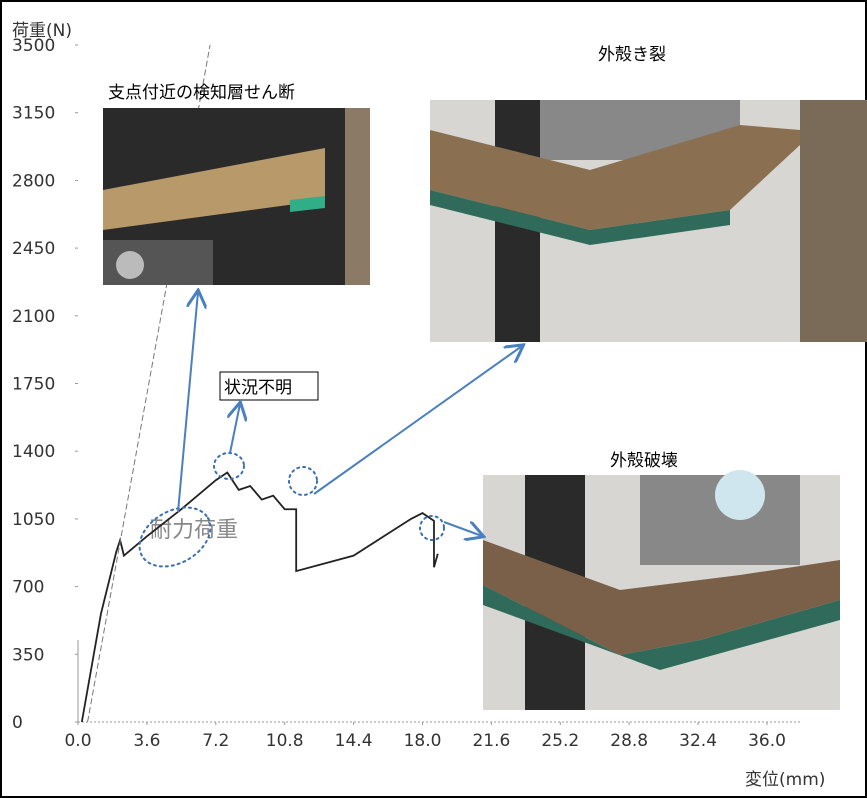 This screenshot has height=798, width=867. Describe the element at coordinates (629, 741) in the screenshot. I see `x-tick-label: 28.8` at that location.